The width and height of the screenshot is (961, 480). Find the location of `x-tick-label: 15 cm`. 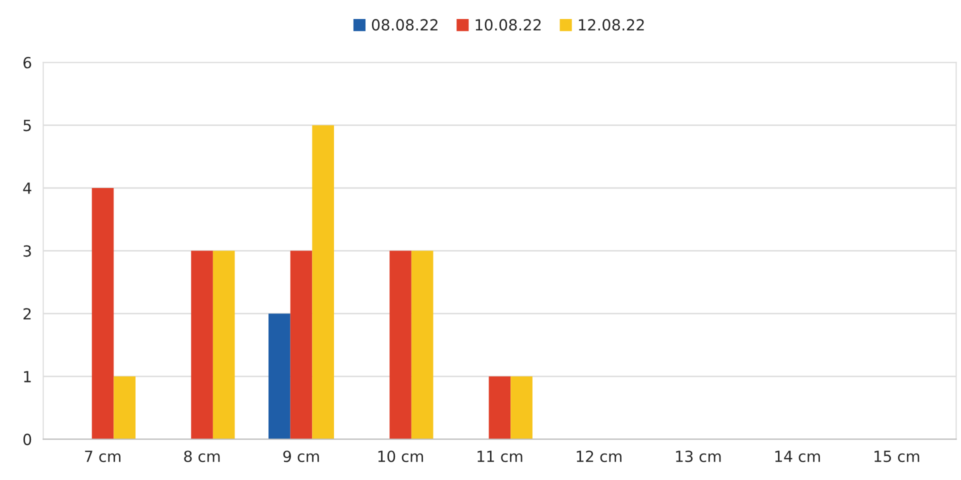

x-tick-label: 15 cm is located at coordinates (897, 456).